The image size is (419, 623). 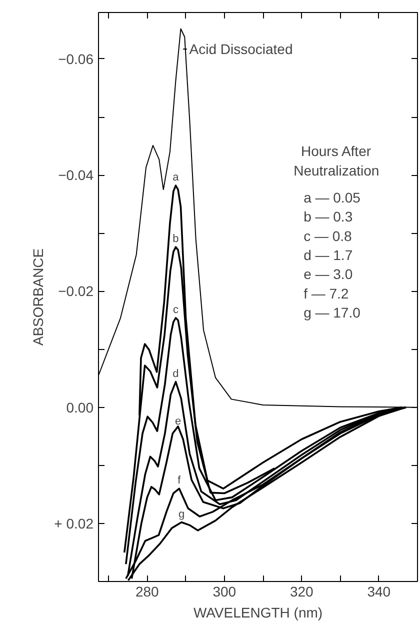 I want to click on legend-title: Hours After Neutralization, so click(x=337, y=160).